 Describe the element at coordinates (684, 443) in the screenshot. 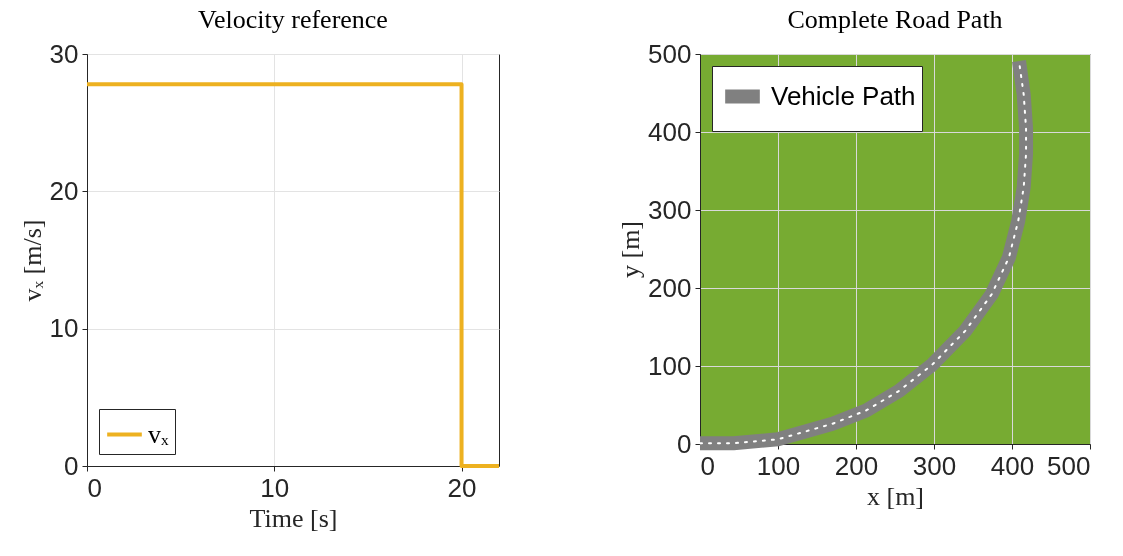

I see `y-tick-label: 0` at that location.